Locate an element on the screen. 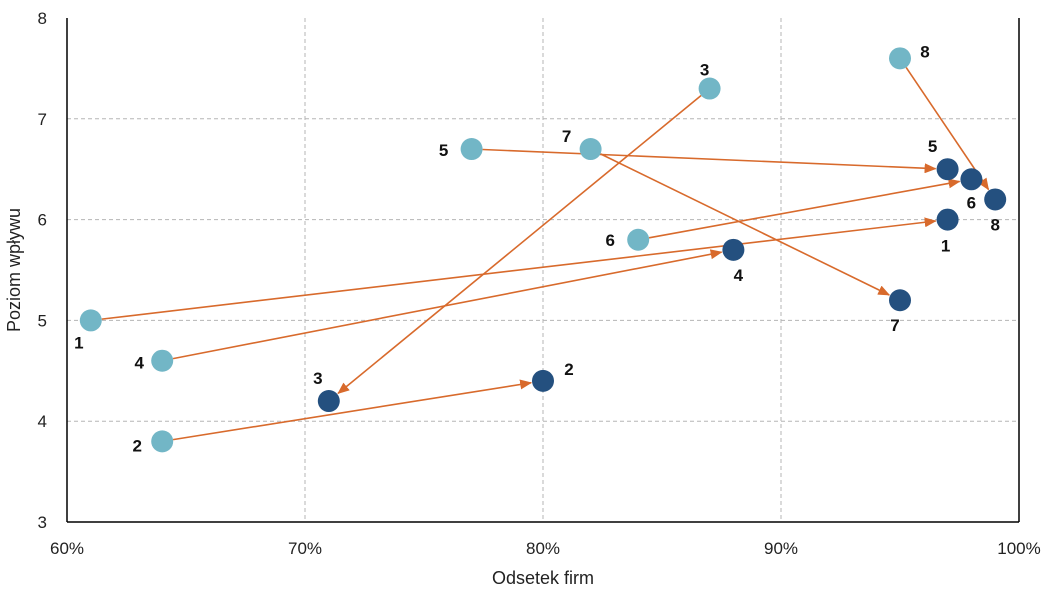 This screenshot has height=596, width=1053. end-label-6: 6 is located at coordinates (971, 202).